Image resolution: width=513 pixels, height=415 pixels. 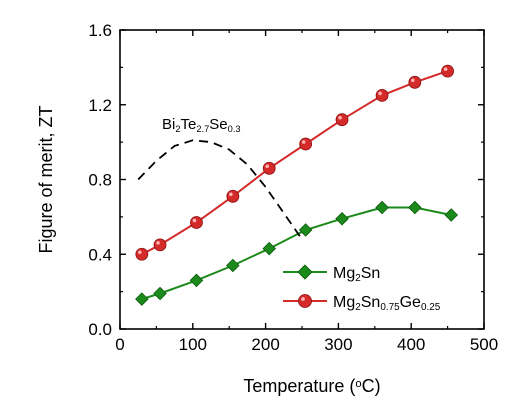 What do you see at coordinates (356, 274) in the screenshot?
I see `legend-label-0: Mg2Sn` at bounding box center [356, 274].